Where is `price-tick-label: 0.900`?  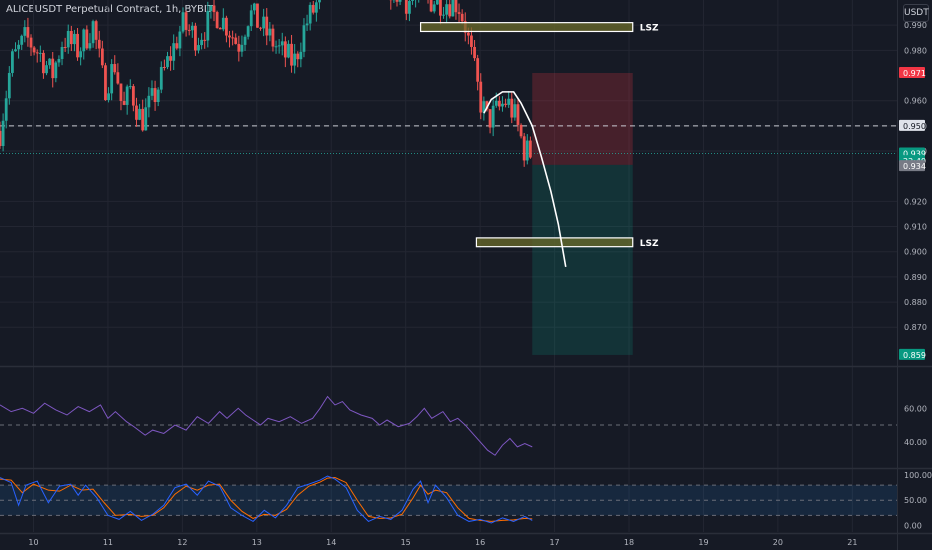
price-tick-label: 0.900 is located at coordinates (915, 252).